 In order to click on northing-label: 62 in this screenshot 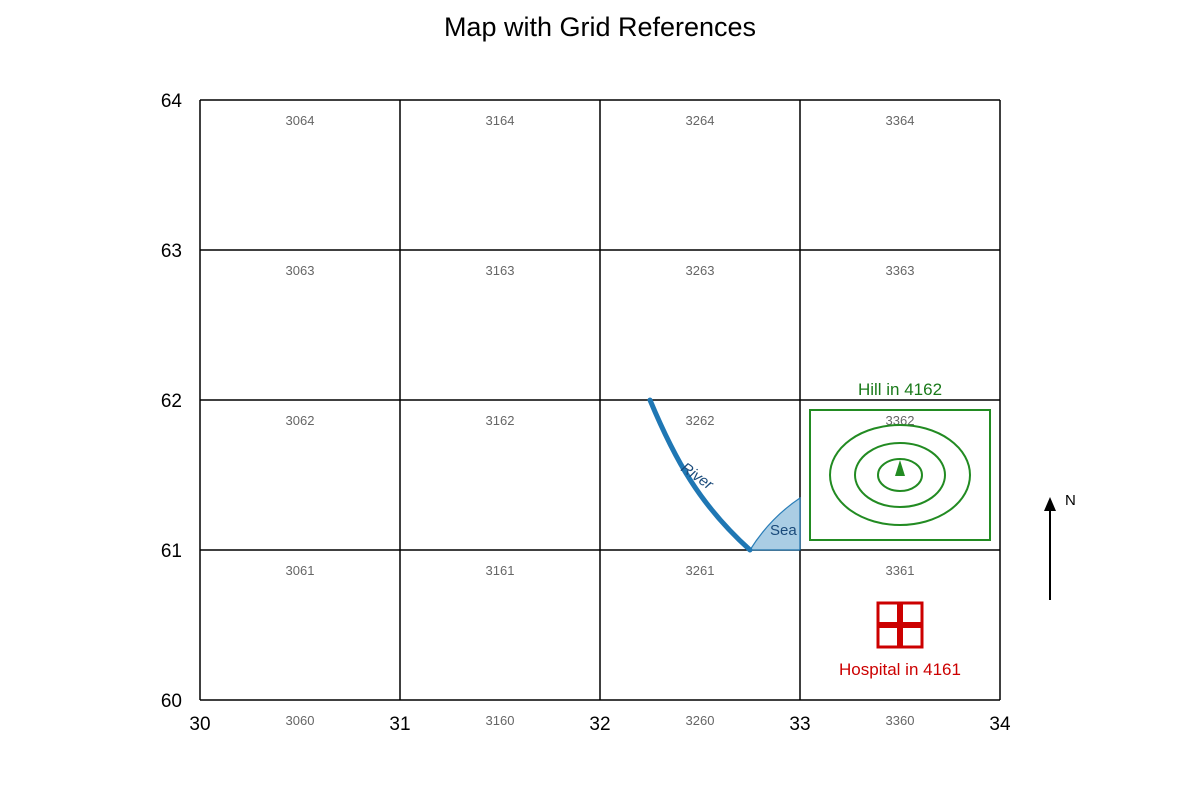, I will do `click(171, 401)`.